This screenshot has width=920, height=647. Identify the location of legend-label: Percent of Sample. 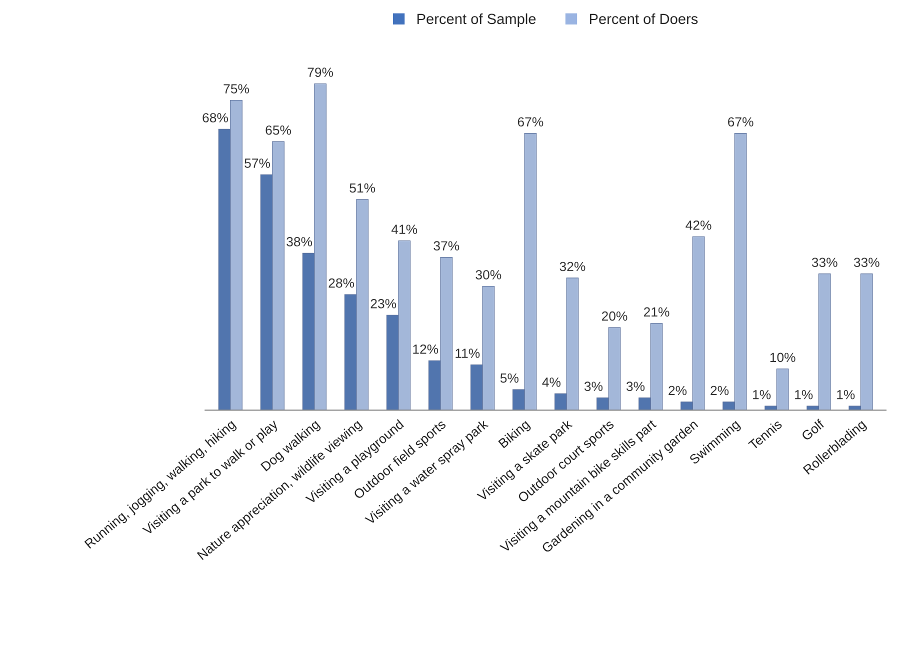
(476, 20).